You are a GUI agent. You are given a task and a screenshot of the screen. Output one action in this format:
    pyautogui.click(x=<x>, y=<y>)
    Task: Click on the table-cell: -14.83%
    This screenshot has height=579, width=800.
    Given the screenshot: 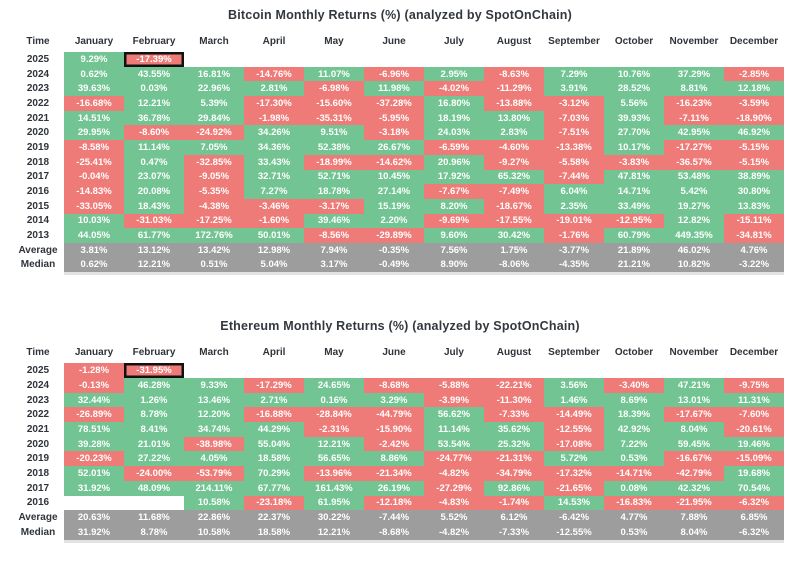 What is the action you would take?
    pyautogui.click(x=94, y=191)
    